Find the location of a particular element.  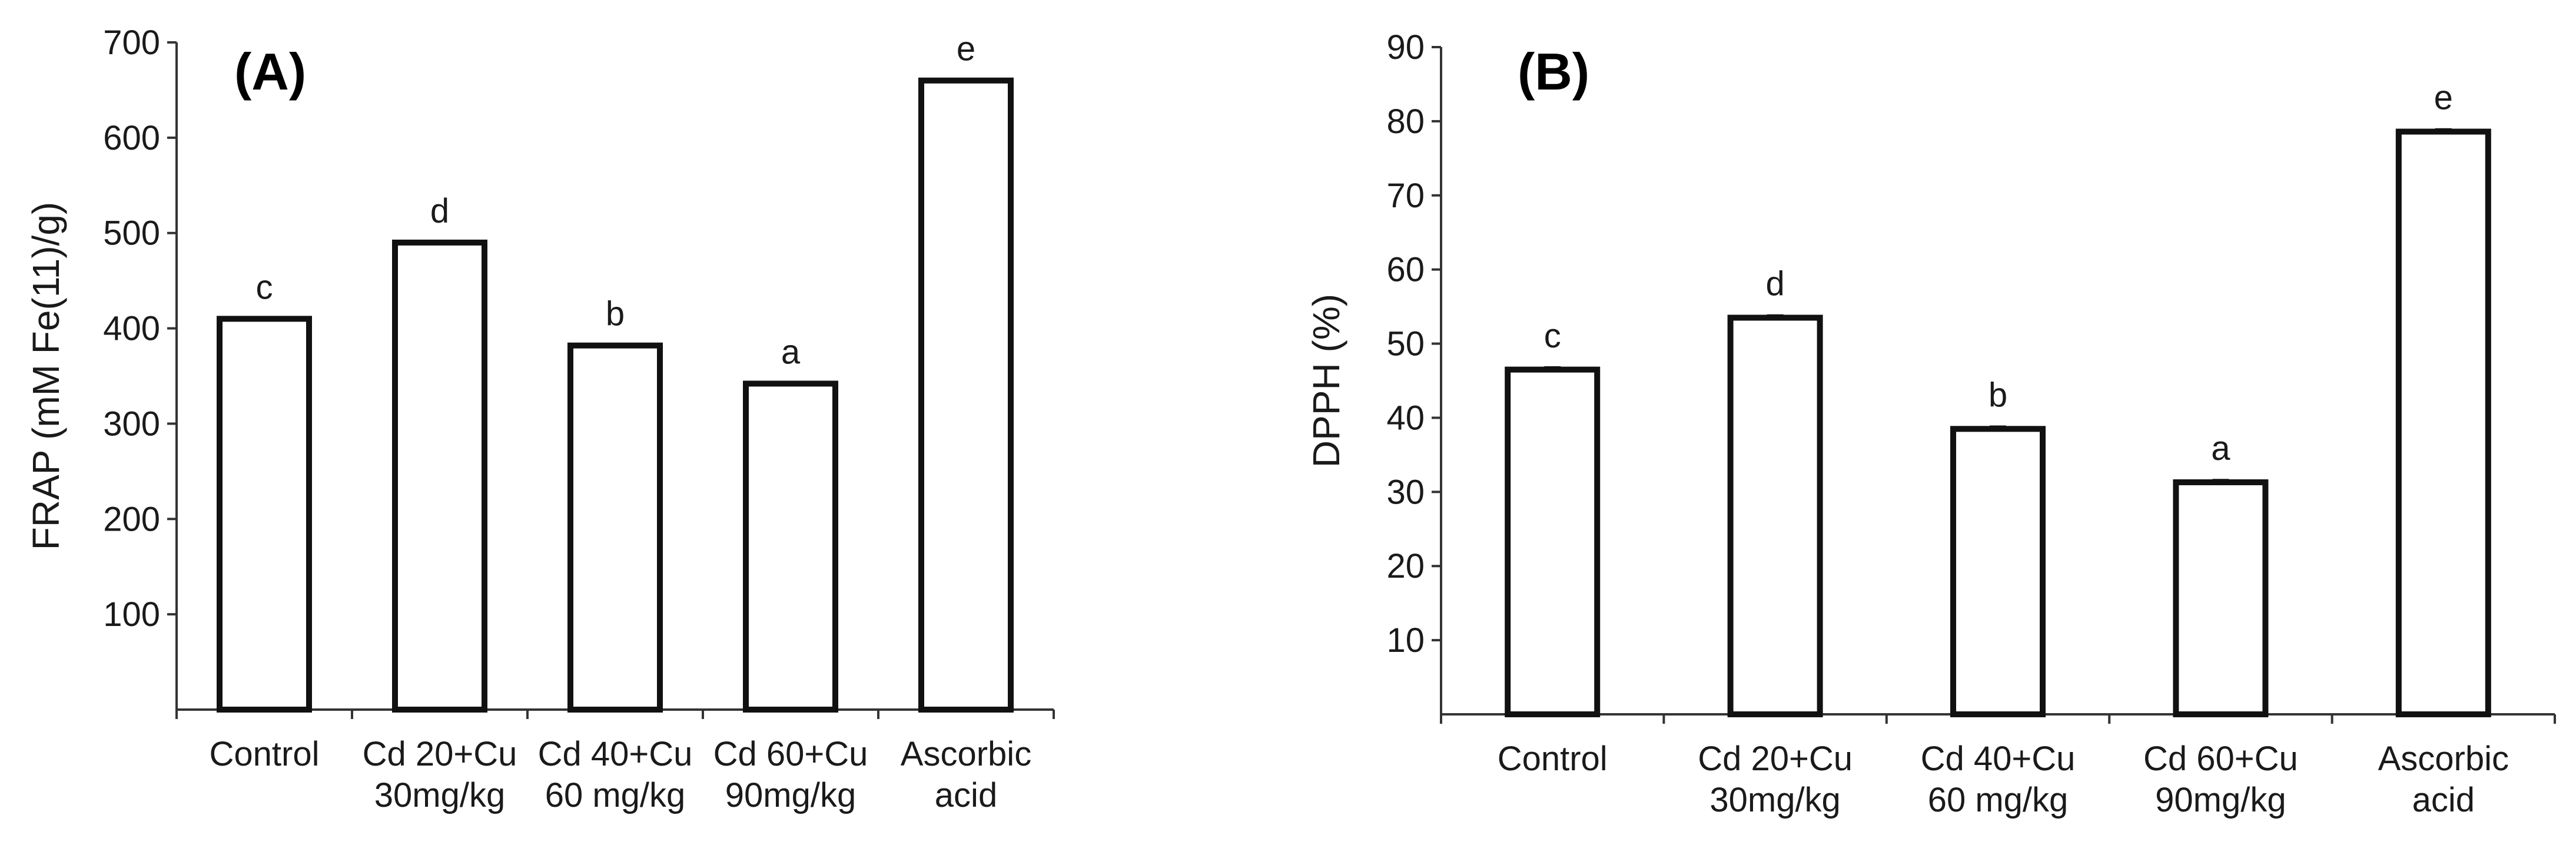

y-axis-title: FRAP (mM Fe(11)/g) is located at coordinates (46, 376).